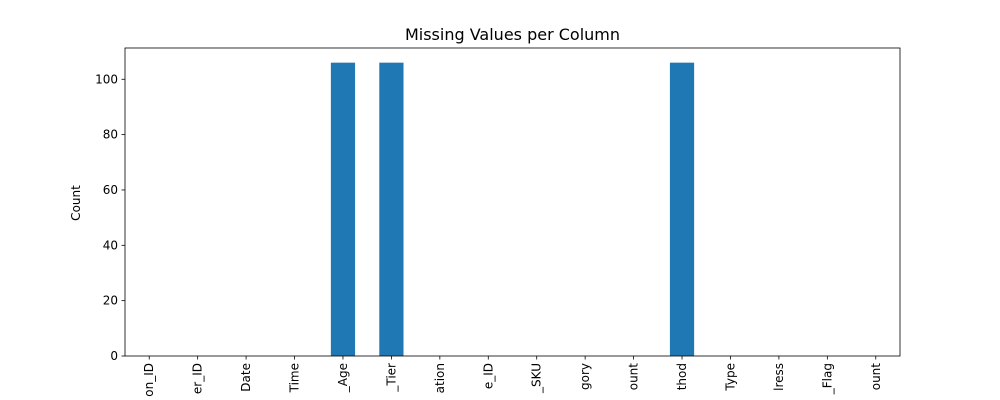  What do you see at coordinates (343, 378) in the screenshot?
I see `x-tick-label: _Age` at bounding box center [343, 378].